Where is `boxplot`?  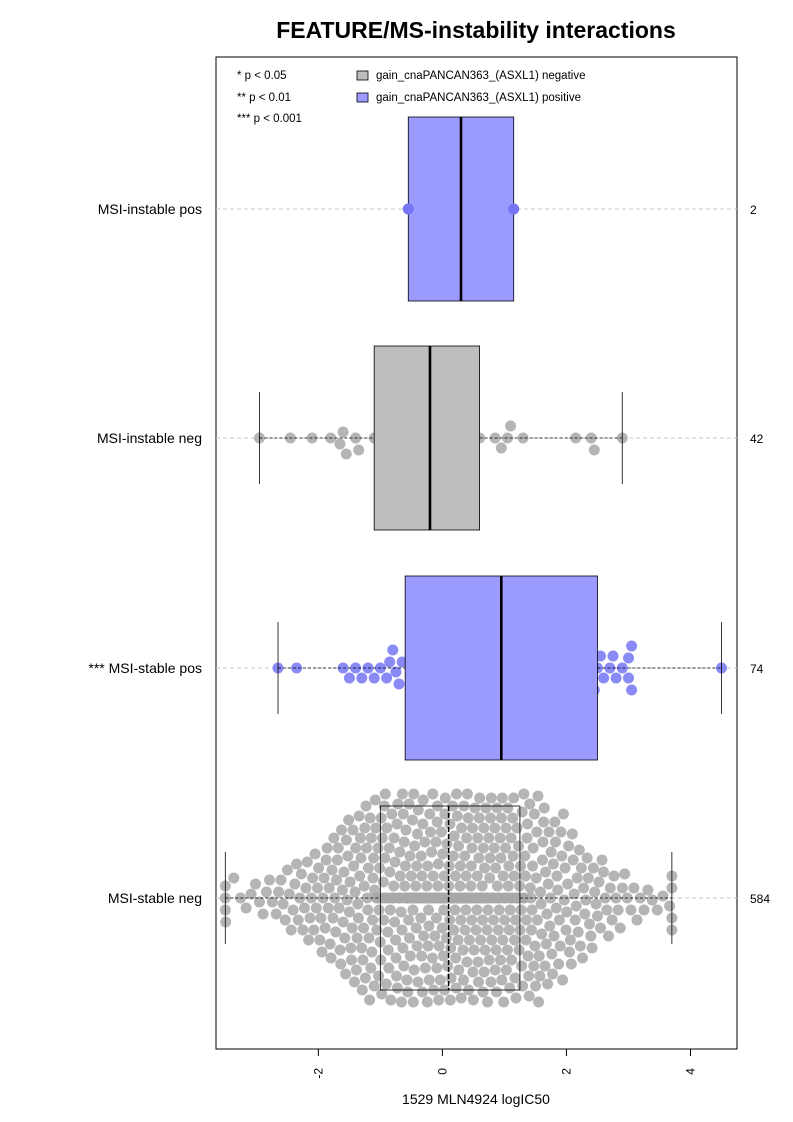 boxplot is located at coordinates (441, 438).